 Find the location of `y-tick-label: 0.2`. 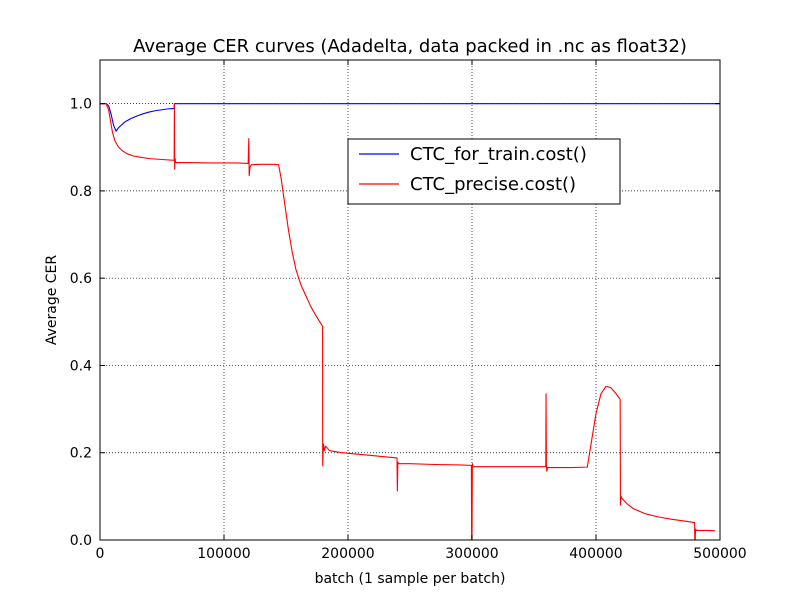

y-tick-label: 0.2 is located at coordinates (81, 454).